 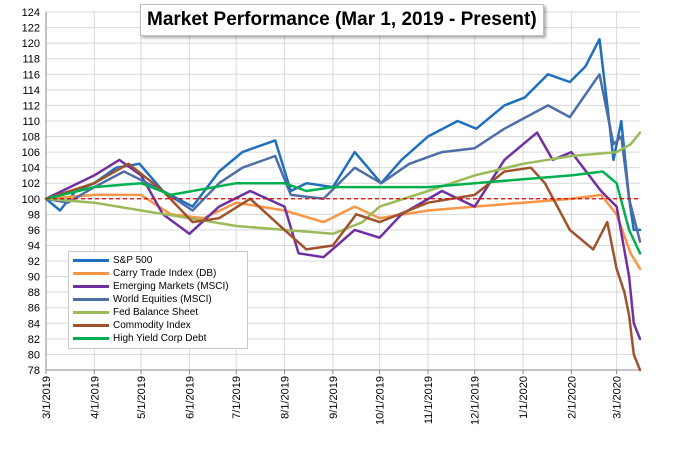 I want to click on legend-label: Commodity Index, so click(x=152, y=325).